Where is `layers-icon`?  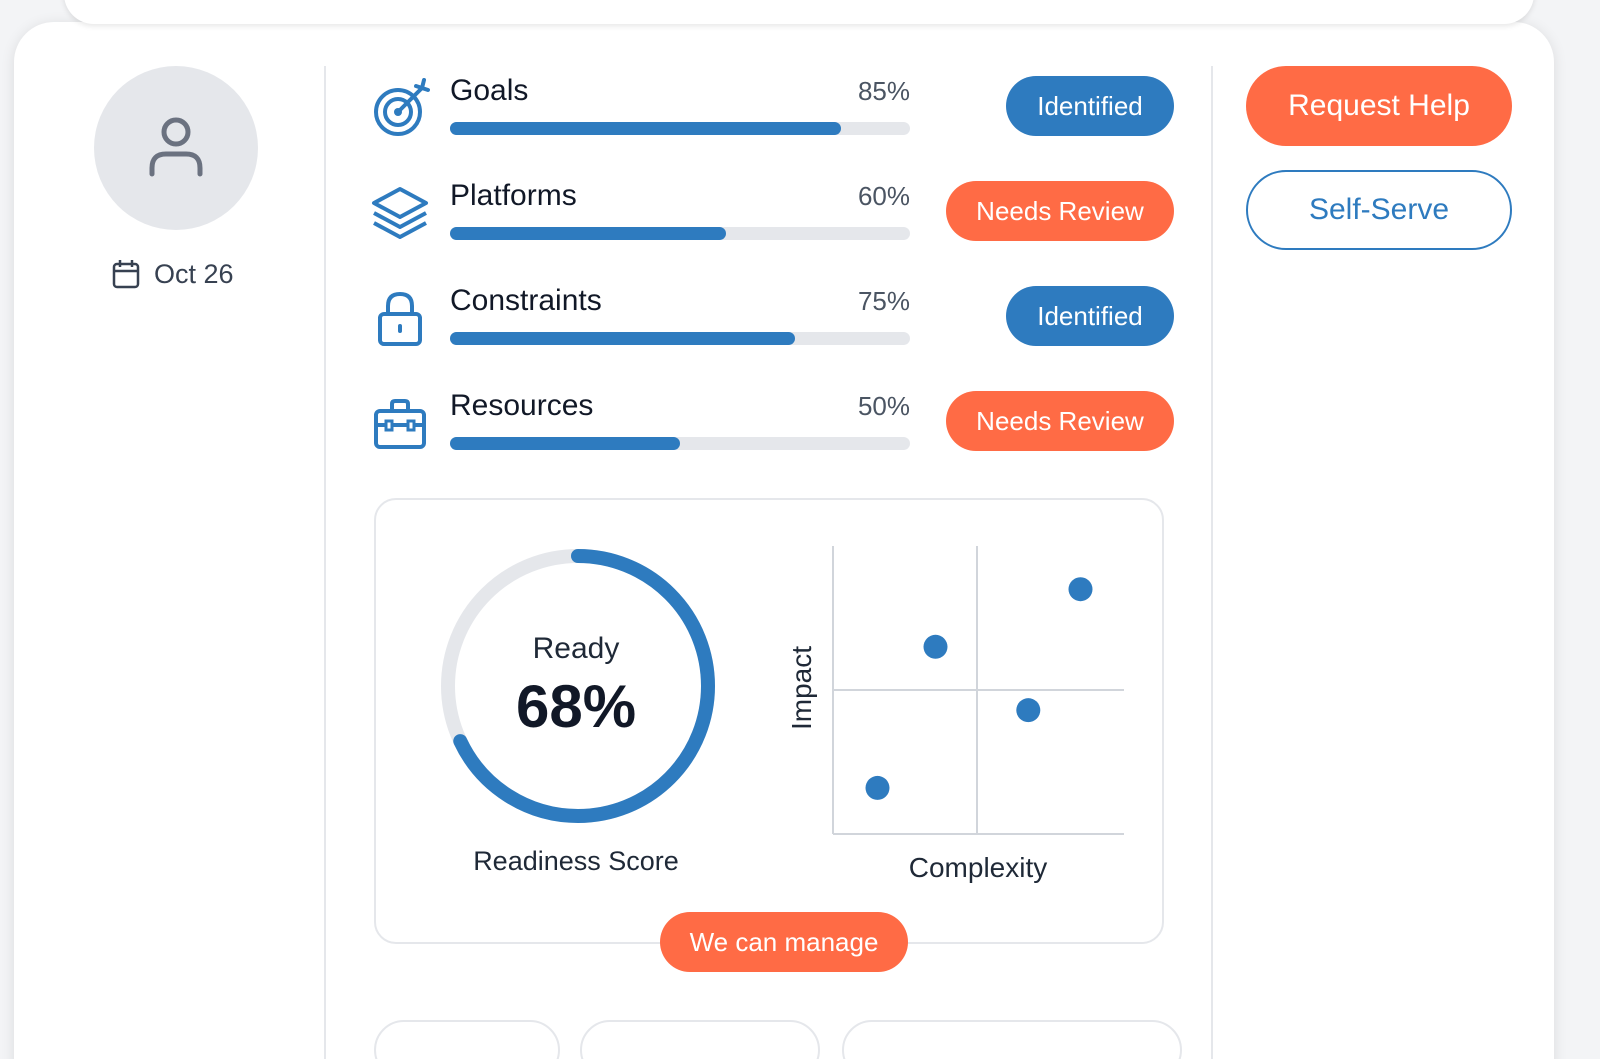
layers-icon is located at coordinates (400, 213).